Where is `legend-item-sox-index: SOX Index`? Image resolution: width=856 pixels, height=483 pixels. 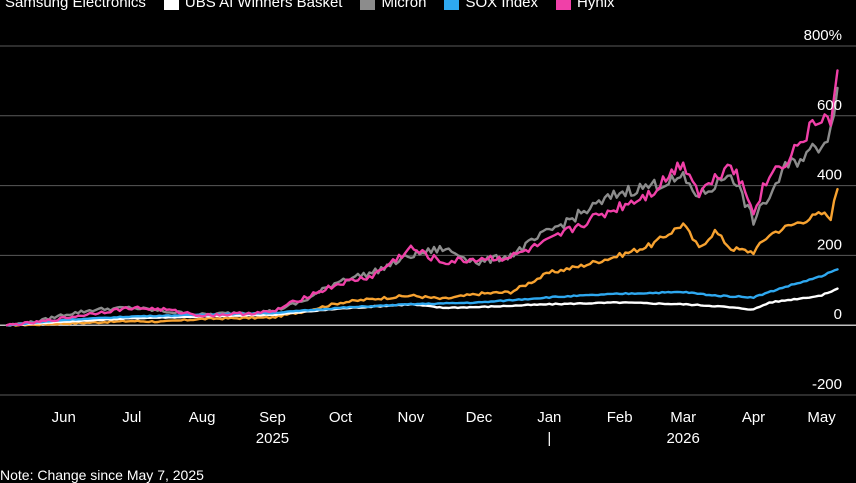
legend-item-sox-index: SOX Index is located at coordinates (491, 5).